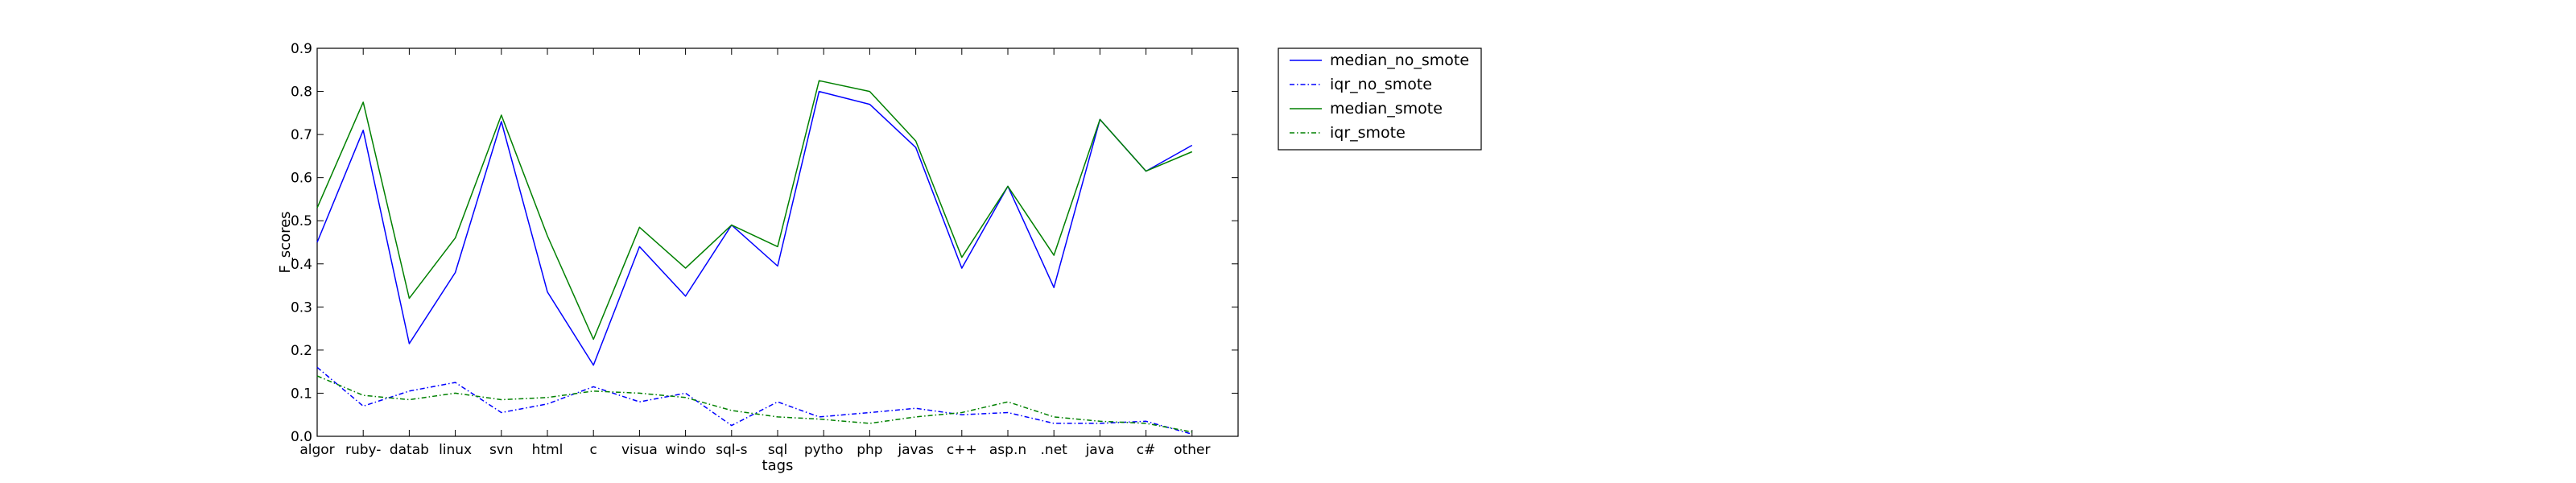  Describe the element at coordinates (1100, 450) in the screenshot. I see `x-tick-label: java` at that location.